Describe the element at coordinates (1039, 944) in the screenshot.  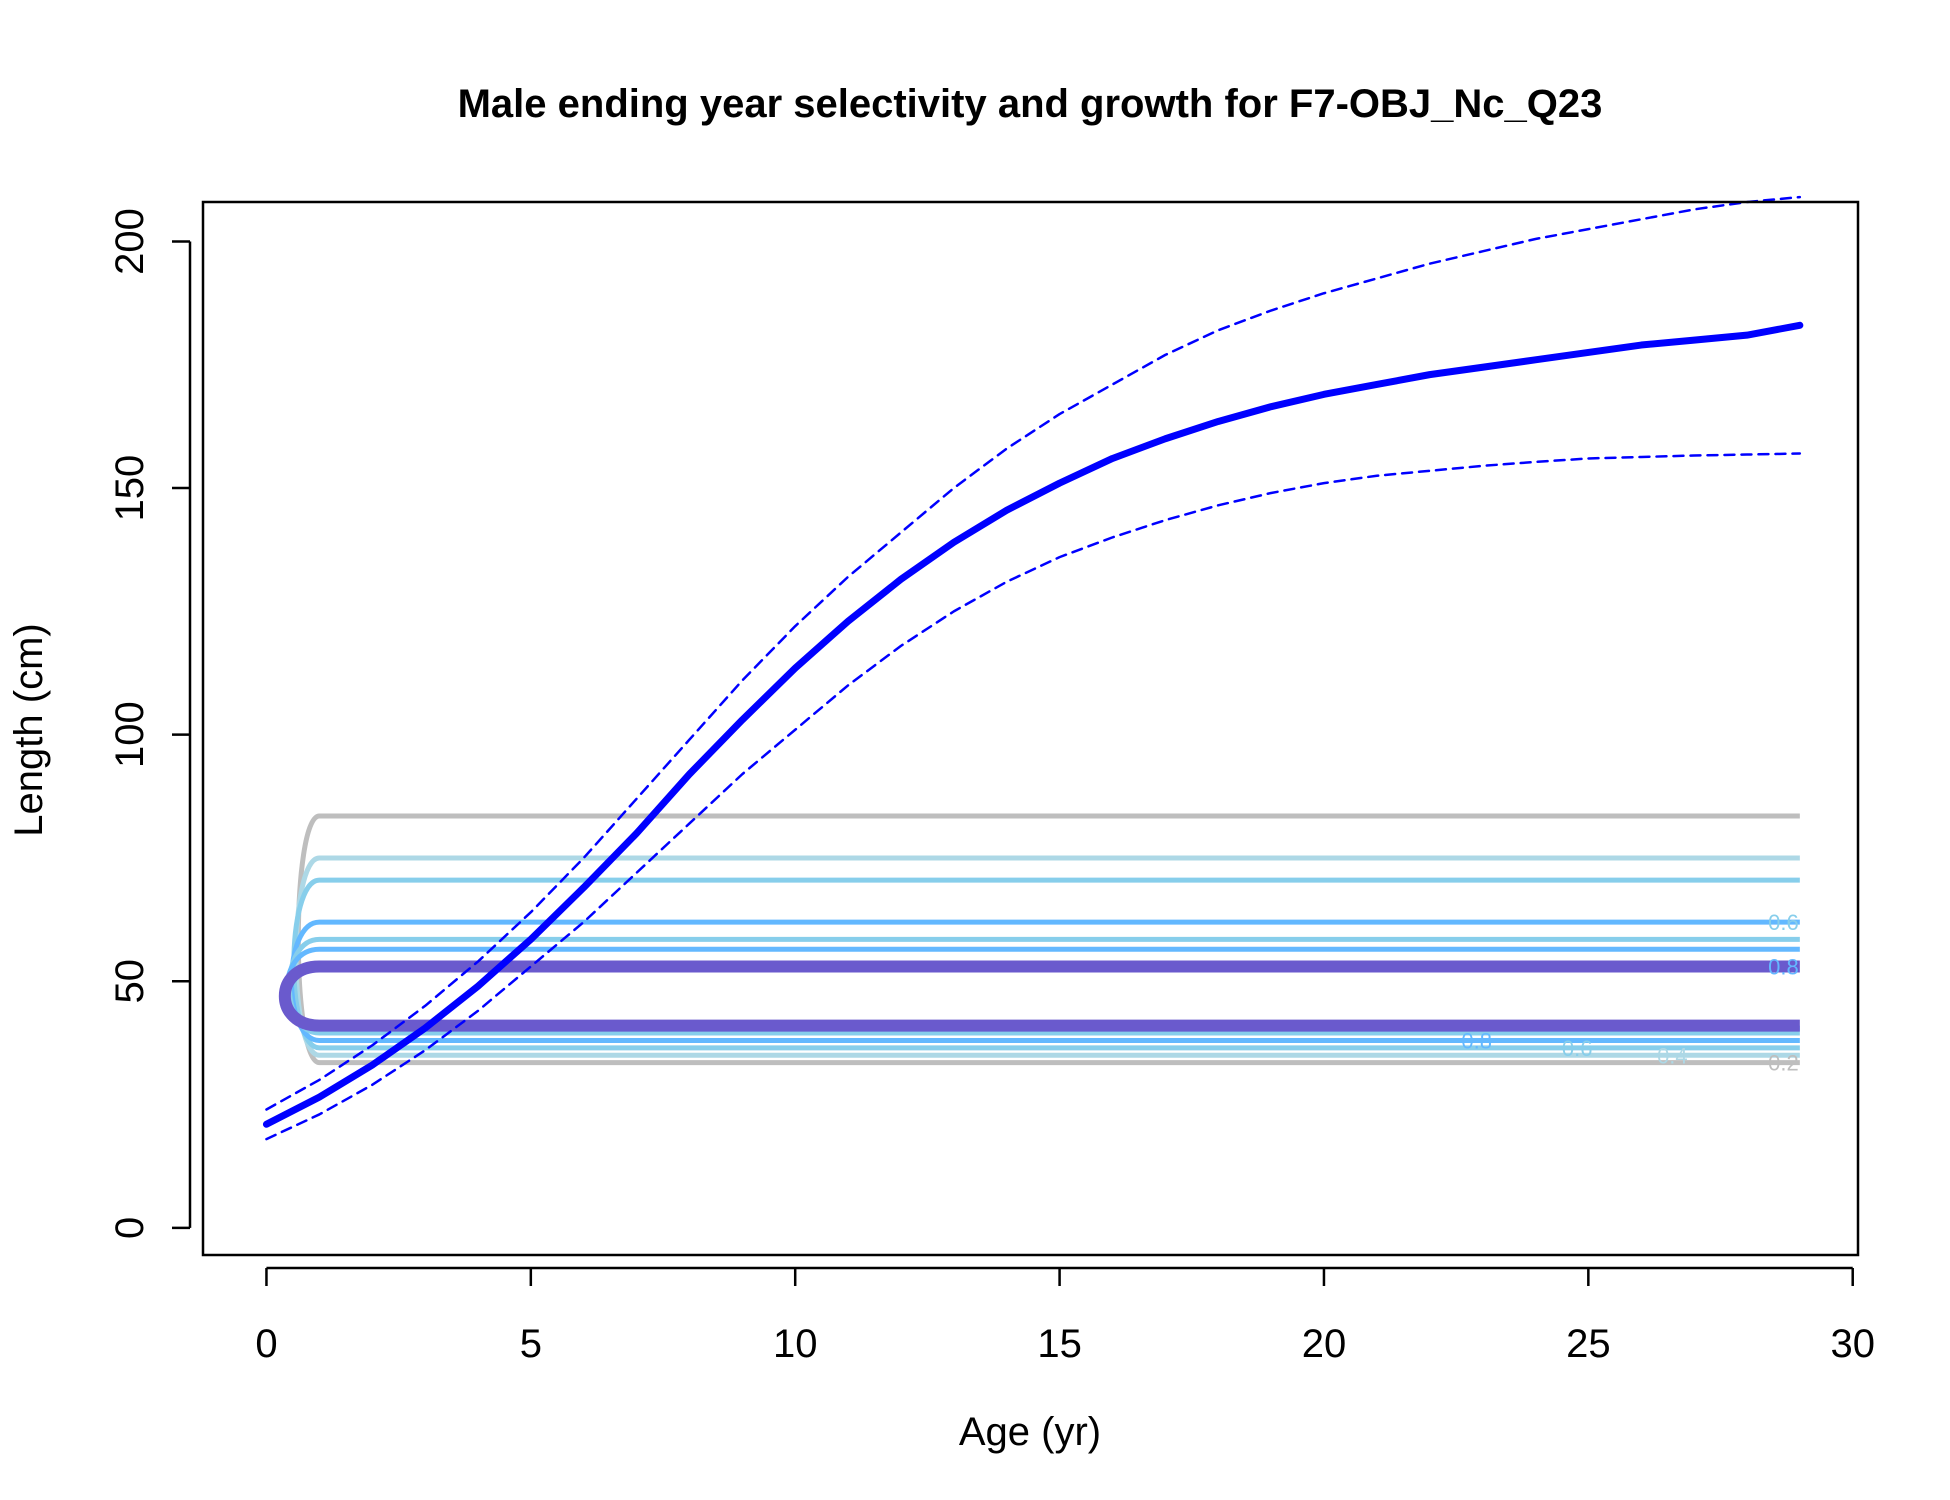
I see `selectivity-contours: 0.2 0.4 0.6 0.8 0.6 0.8` at that location.